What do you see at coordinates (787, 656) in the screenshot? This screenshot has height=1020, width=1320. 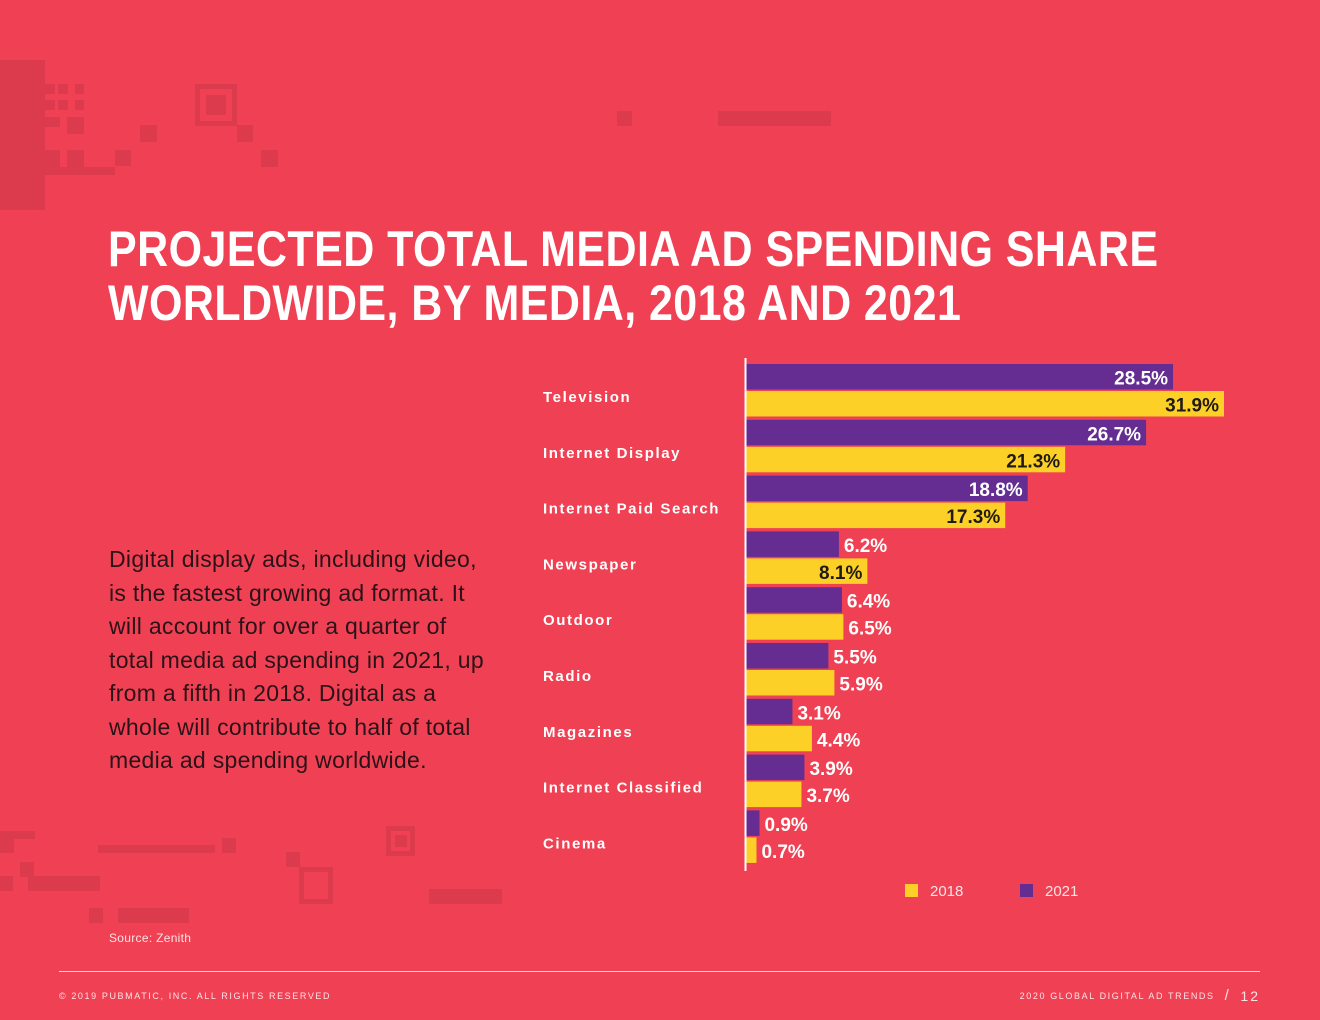 I see `bar-2021-radio` at bounding box center [787, 656].